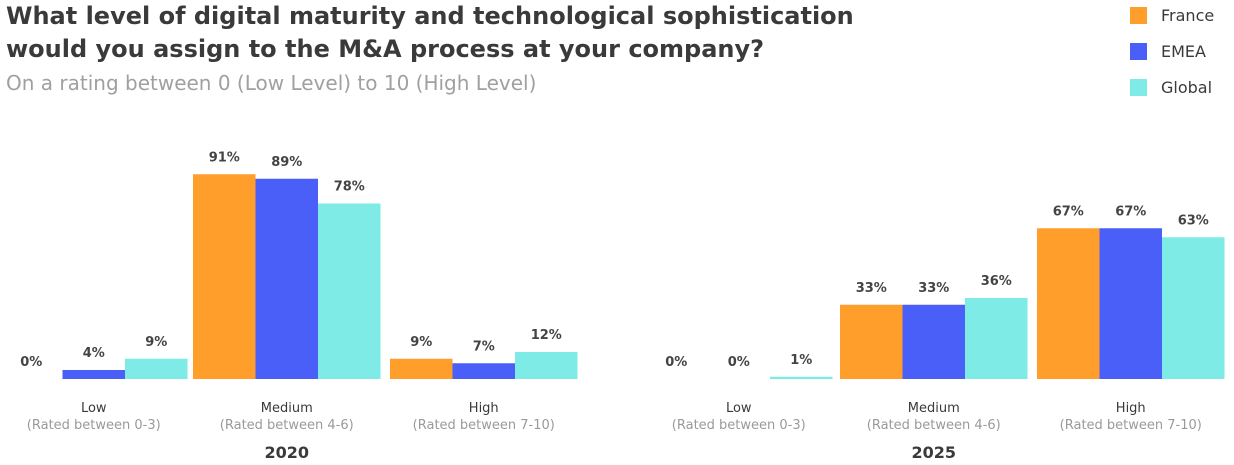 The image size is (1234, 465). Describe the element at coordinates (421, 342) in the screenshot. I see `chart-2020-value-label-high-france: 9%` at that location.